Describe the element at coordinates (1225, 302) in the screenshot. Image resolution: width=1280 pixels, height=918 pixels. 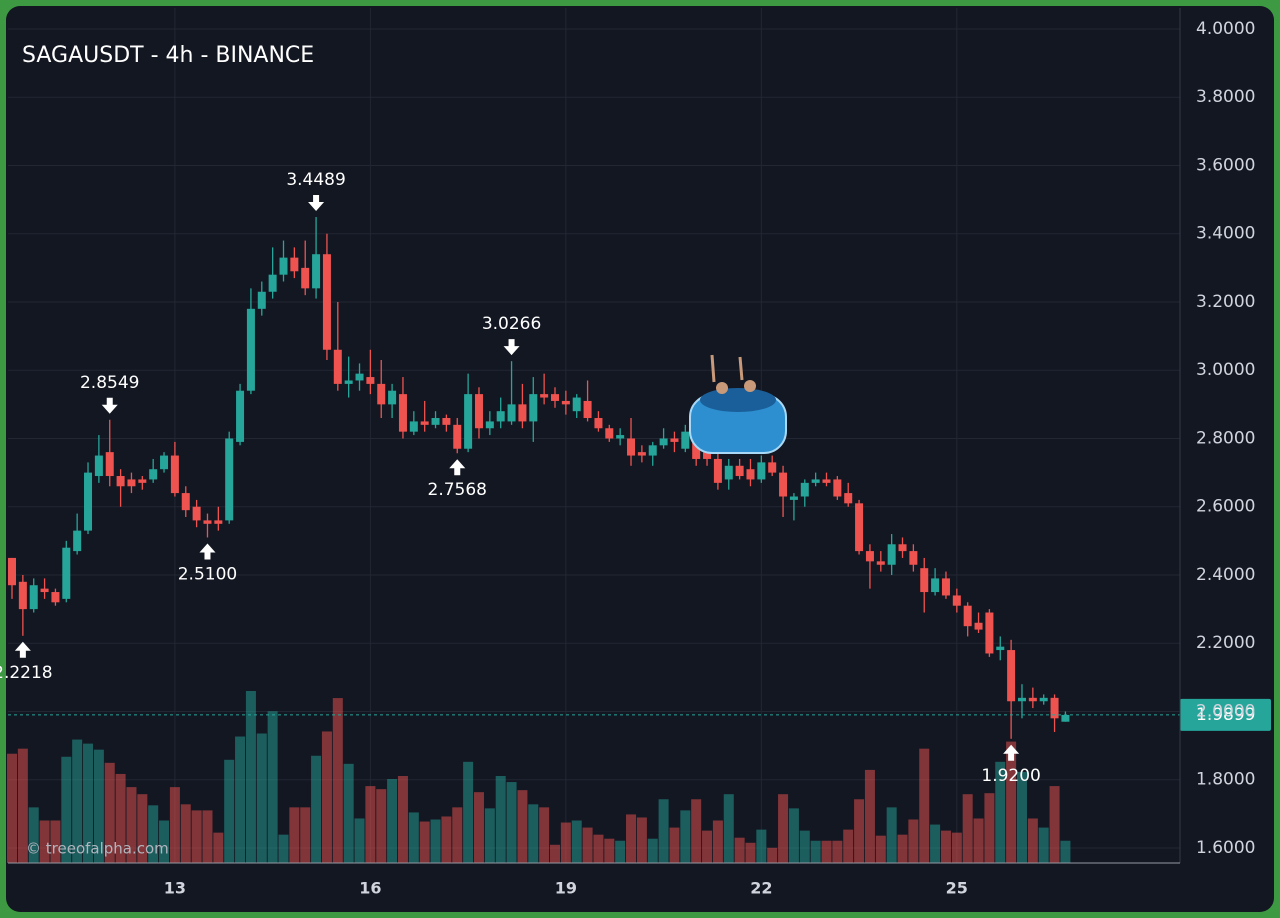
I see `y-tick-label: 3.2000` at that location.